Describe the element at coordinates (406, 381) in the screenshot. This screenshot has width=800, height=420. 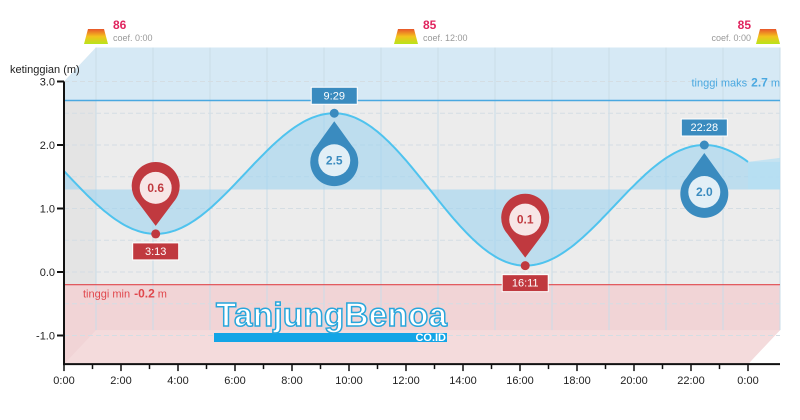
I see `x-tick-label: 12:00` at that location.